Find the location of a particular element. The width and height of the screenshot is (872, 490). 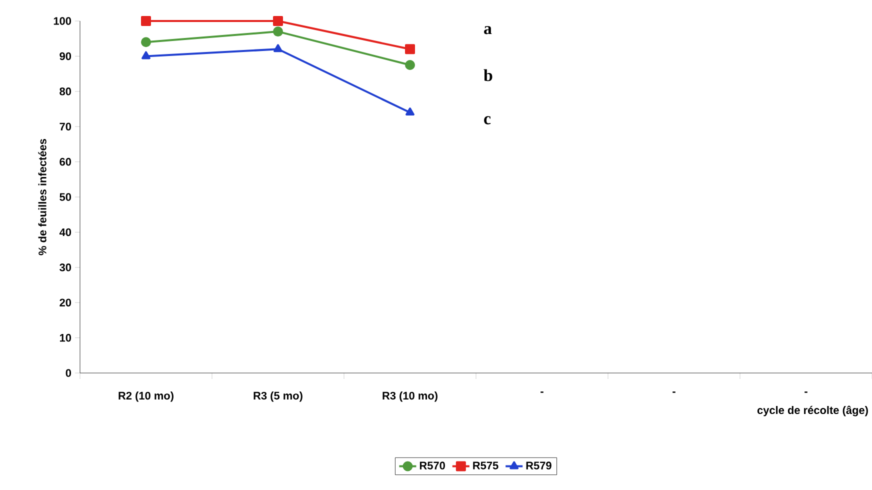

y-tick-label: 90 is located at coordinates (66, 56).